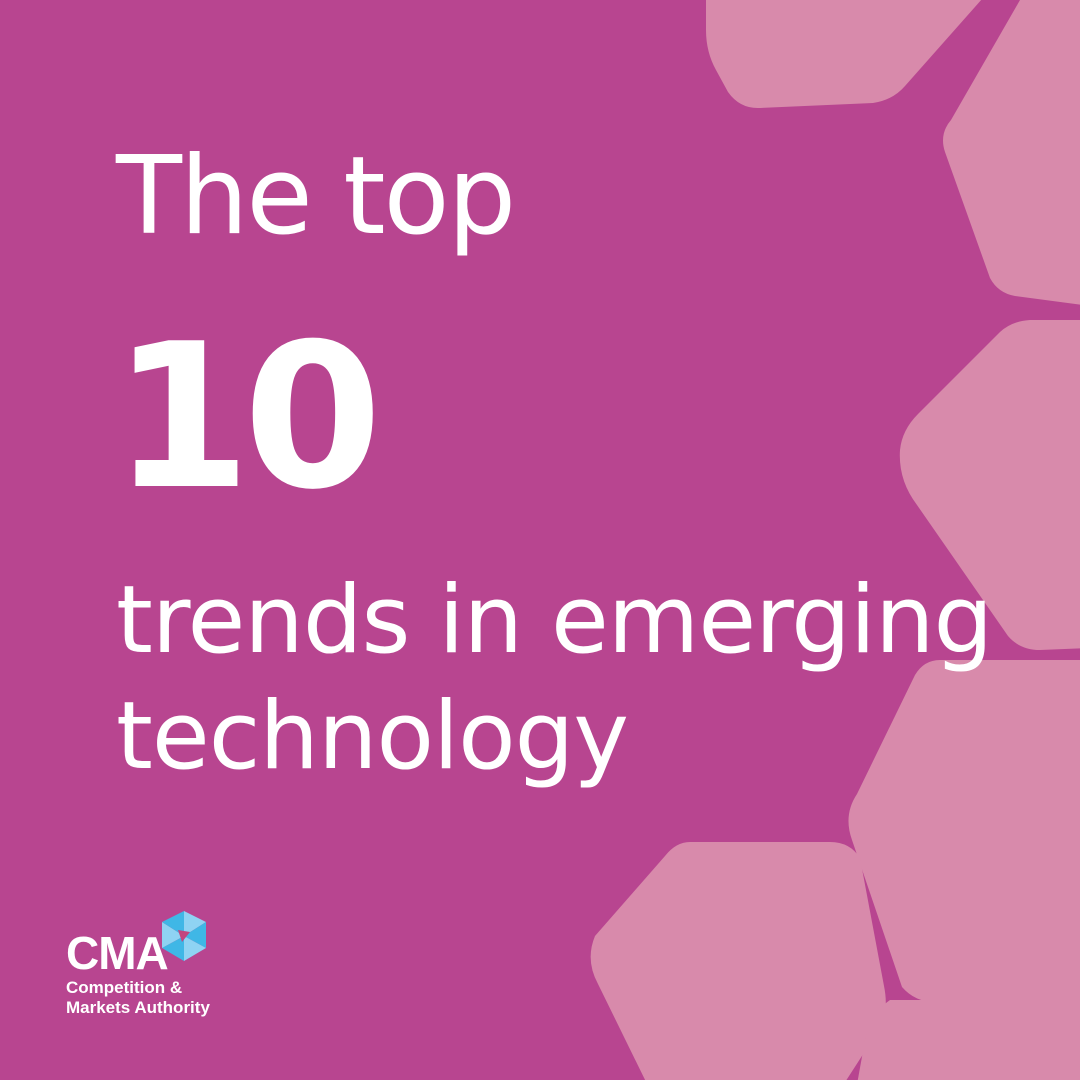 The height and width of the screenshot is (1080, 1080). I want to click on cma-logo: CMA Competition & Markets Authority, so click(166, 963).